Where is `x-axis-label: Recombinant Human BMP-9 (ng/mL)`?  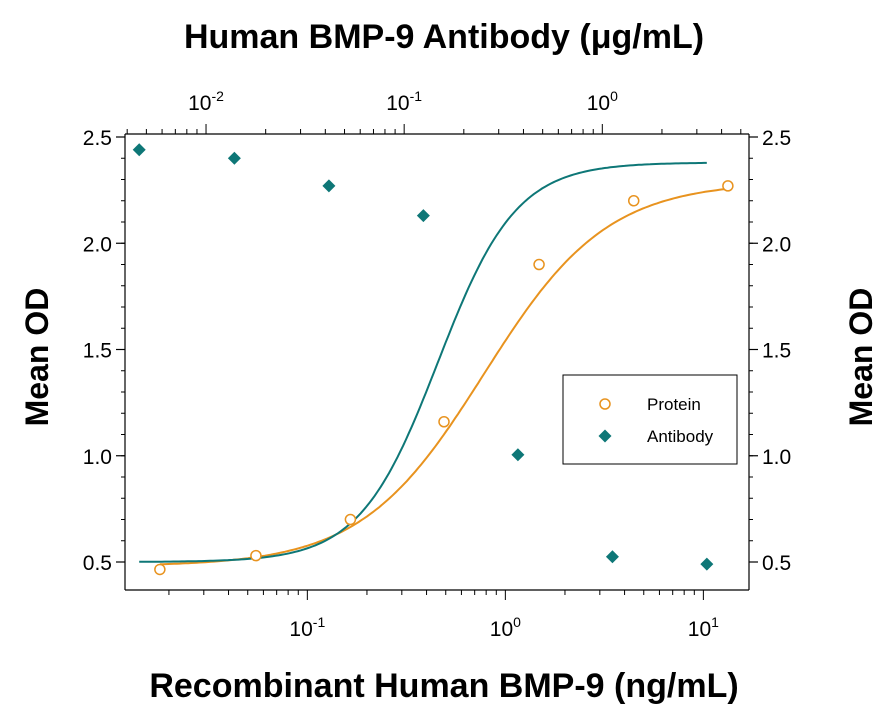 x-axis-label: Recombinant Human BMP-9 (ng/mL) is located at coordinates (443, 686).